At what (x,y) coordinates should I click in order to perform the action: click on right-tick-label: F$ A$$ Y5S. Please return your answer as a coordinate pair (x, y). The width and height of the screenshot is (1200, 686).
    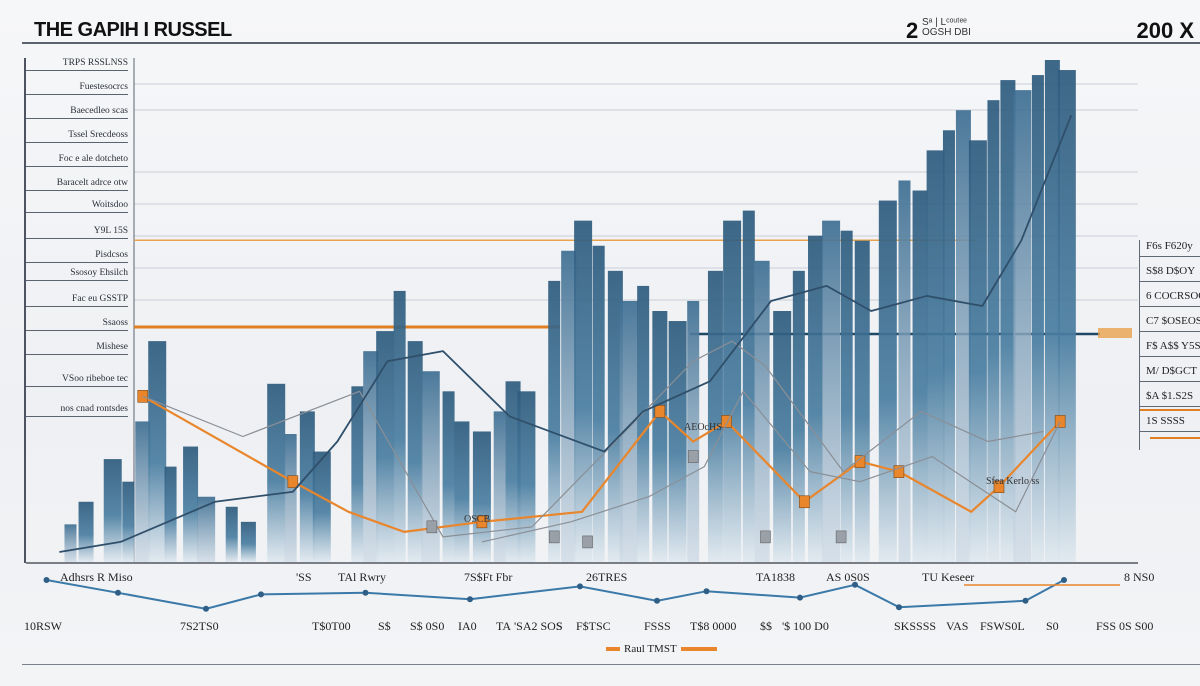
    Looking at the image, I should click on (1173, 346).